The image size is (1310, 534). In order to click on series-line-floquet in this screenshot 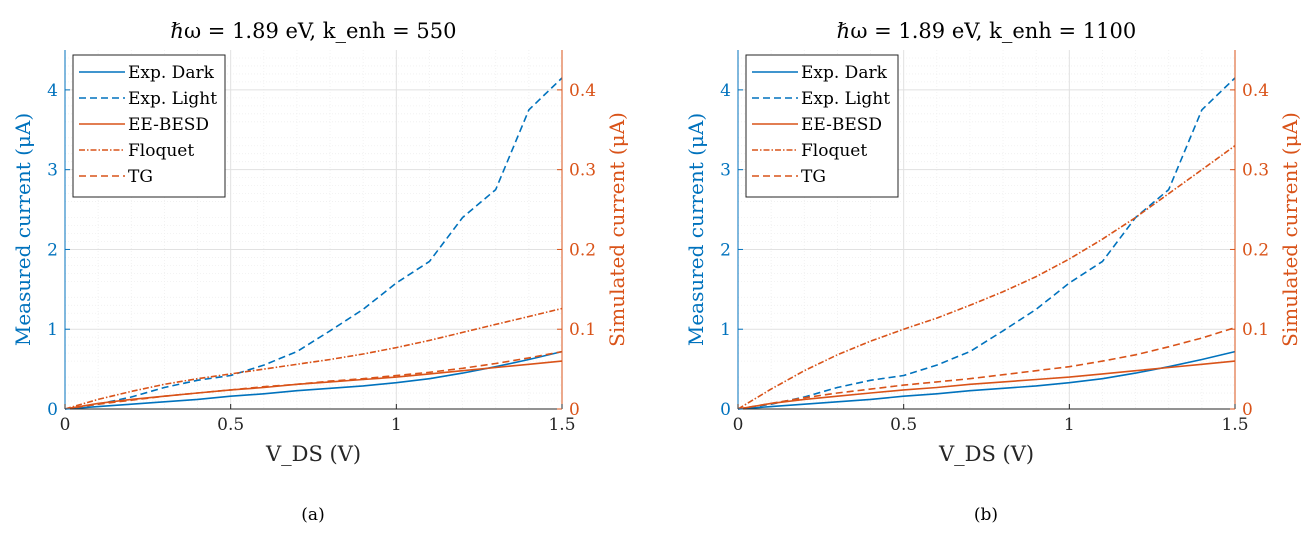, I will do `click(313, 358)`.